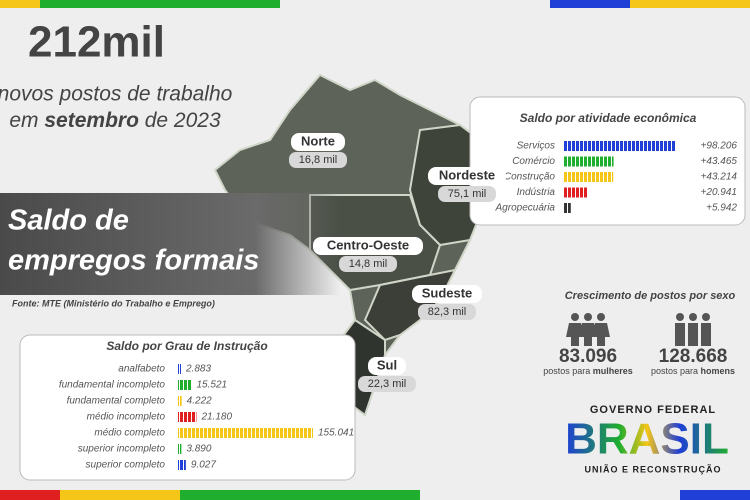 The image size is (750, 500). Describe the element at coordinates (536, 192) in the screenshot. I see `category-label: Indústria` at that location.